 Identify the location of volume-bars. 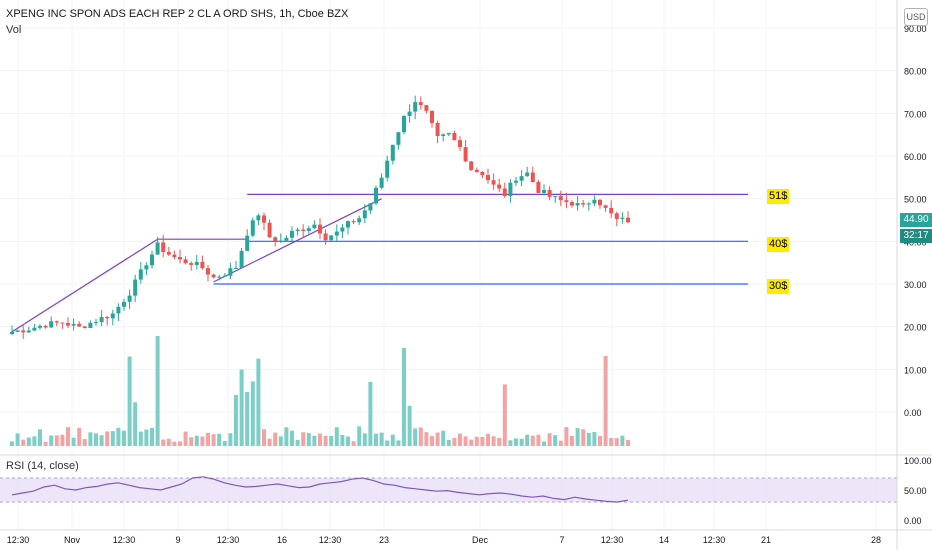
(320, 391).